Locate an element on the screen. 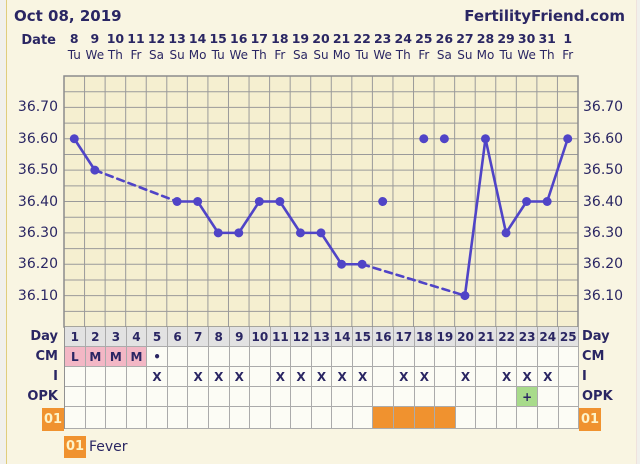  table-cell-day-day8: 8 is located at coordinates (219, 337).